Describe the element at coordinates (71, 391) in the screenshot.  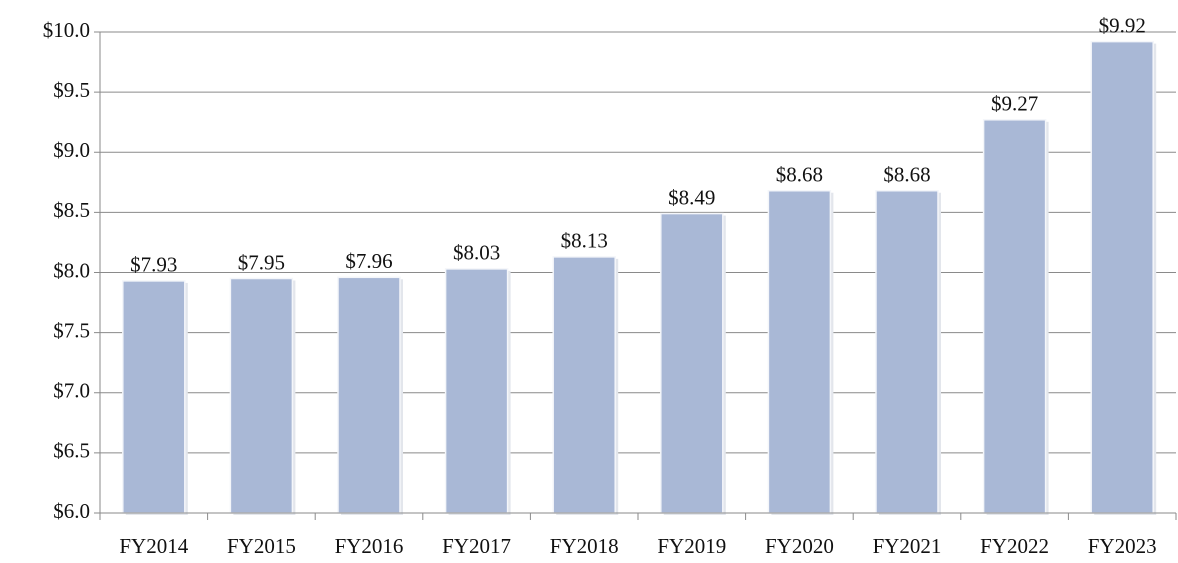
I see `y-tick-label: $7.0` at that location.